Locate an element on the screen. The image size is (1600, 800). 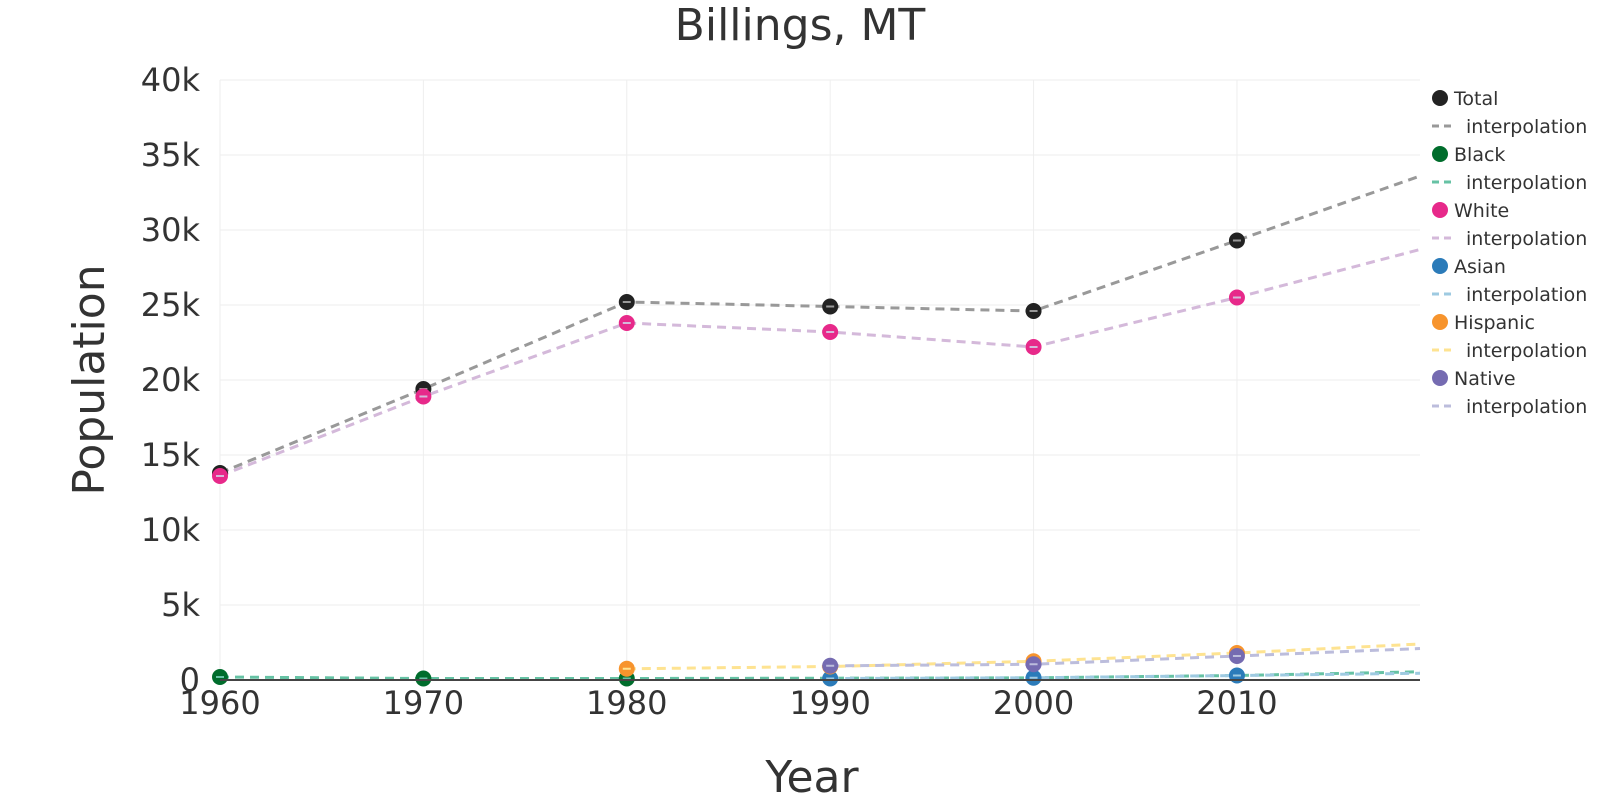
legend-label-native: Native is located at coordinates (1485, 379).